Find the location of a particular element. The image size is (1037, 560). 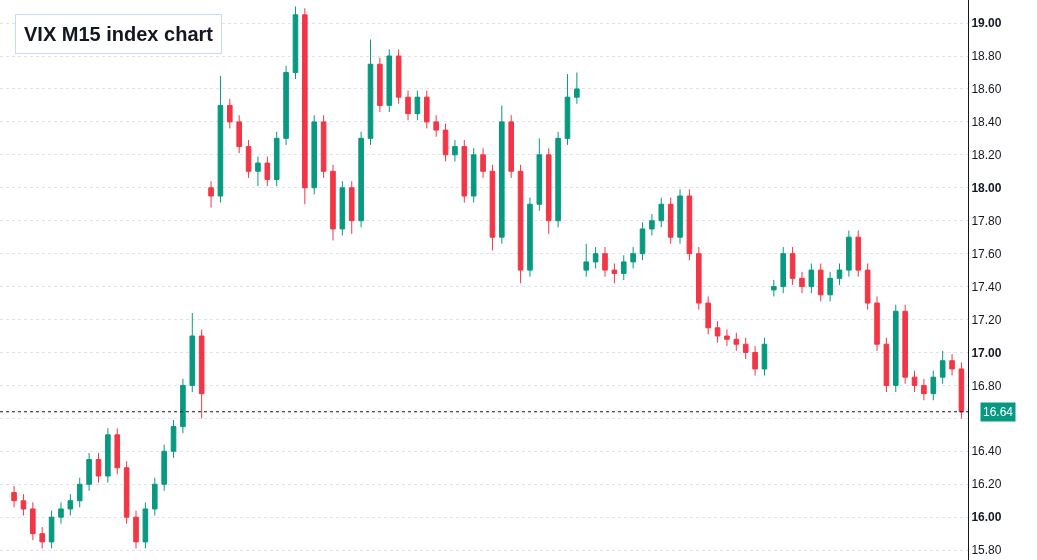

y-tick-label: 16.00 is located at coordinates (986, 517).